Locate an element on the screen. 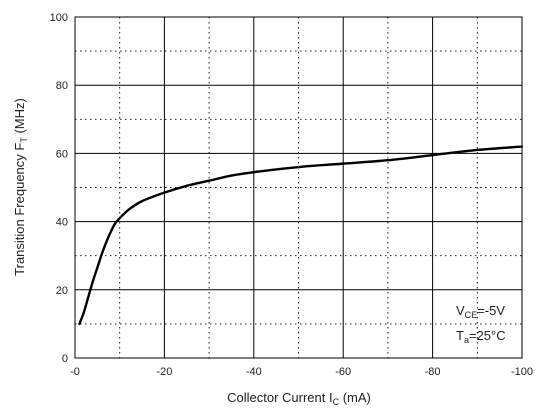 The width and height of the screenshot is (537, 408). x-tick-label: -20 is located at coordinates (164, 372).